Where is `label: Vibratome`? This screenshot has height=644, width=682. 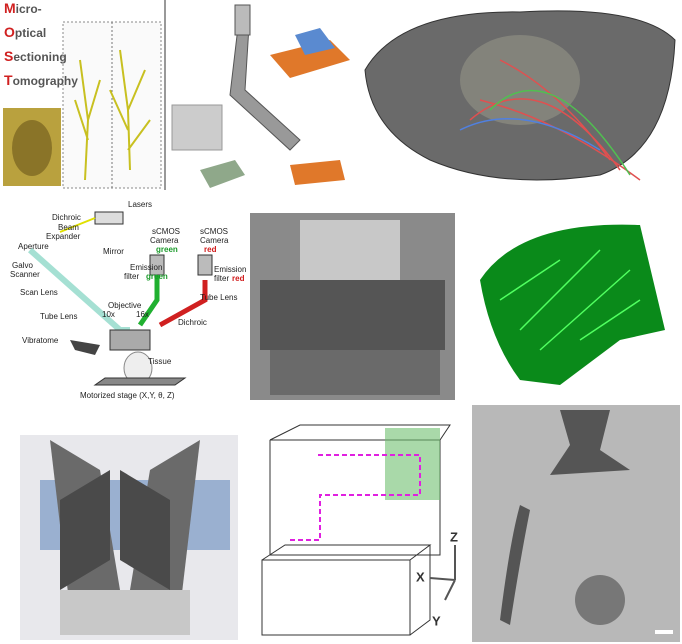 label: Vibratome is located at coordinates (40, 340).